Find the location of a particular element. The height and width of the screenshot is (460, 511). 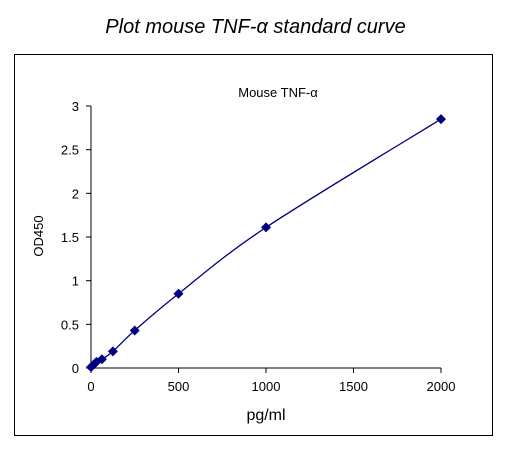

chart-title: Mouse TNF-α is located at coordinates (278, 92).